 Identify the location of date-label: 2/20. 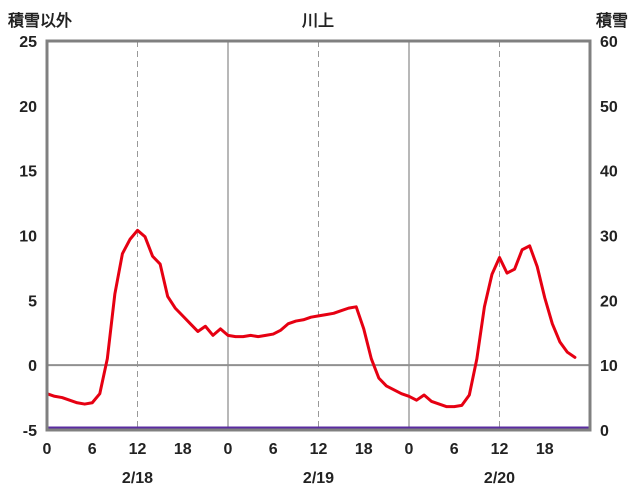
(499, 478).